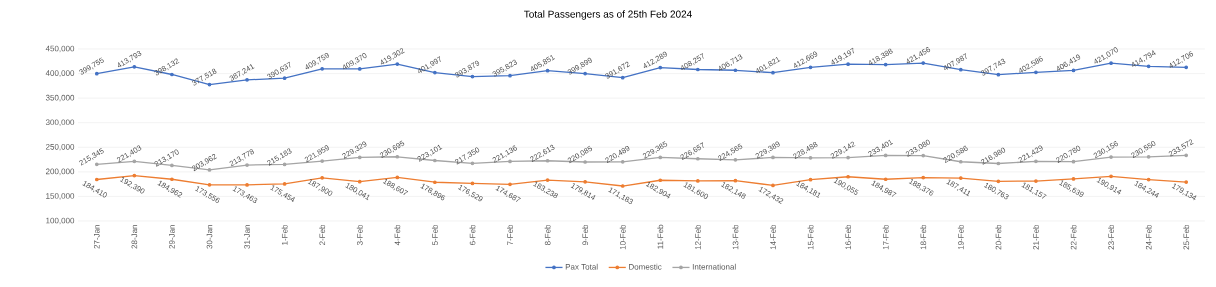 The image size is (1216, 287). What do you see at coordinates (645, 266) in the screenshot?
I see `legend-label: Domestic` at bounding box center [645, 266].